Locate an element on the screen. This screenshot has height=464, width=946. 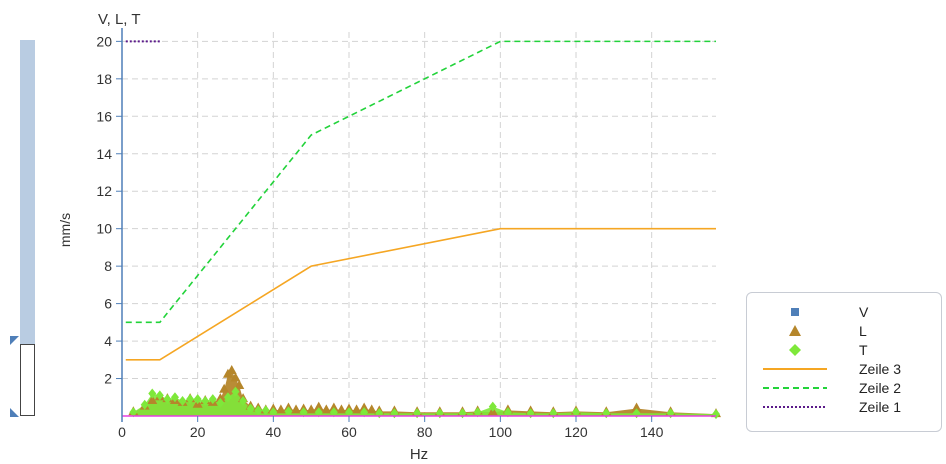
y-tick-label: 20 is located at coordinates (104, 41).